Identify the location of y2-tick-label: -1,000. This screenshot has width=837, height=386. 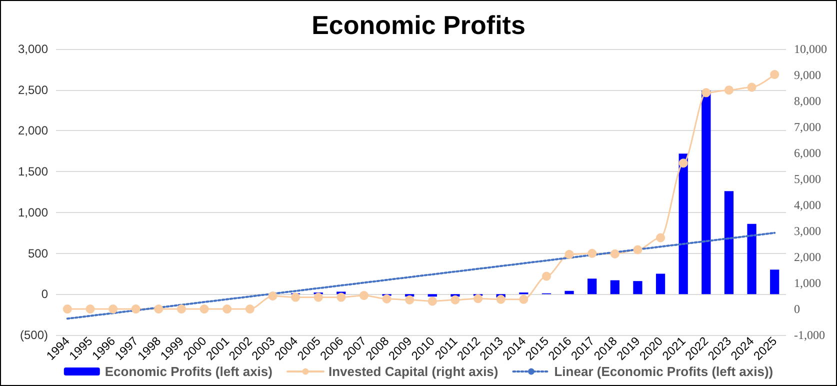
(809, 335).